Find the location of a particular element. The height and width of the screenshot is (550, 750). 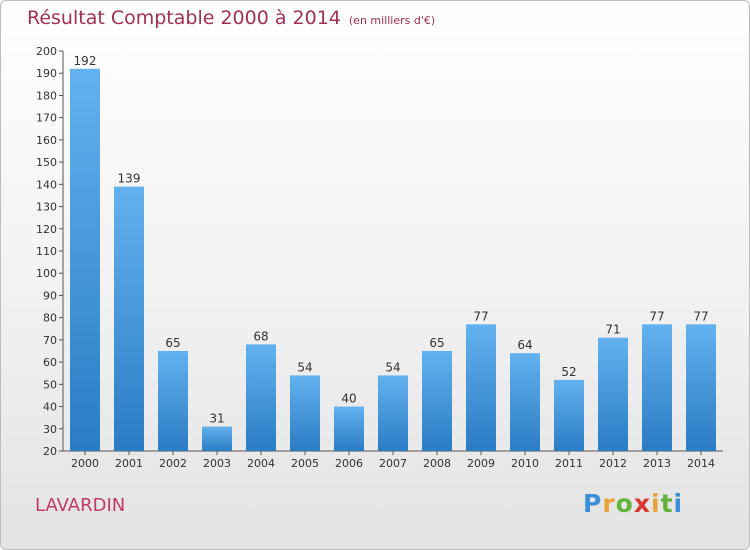

y-tick-label: 150 is located at coordinates (46, 162).